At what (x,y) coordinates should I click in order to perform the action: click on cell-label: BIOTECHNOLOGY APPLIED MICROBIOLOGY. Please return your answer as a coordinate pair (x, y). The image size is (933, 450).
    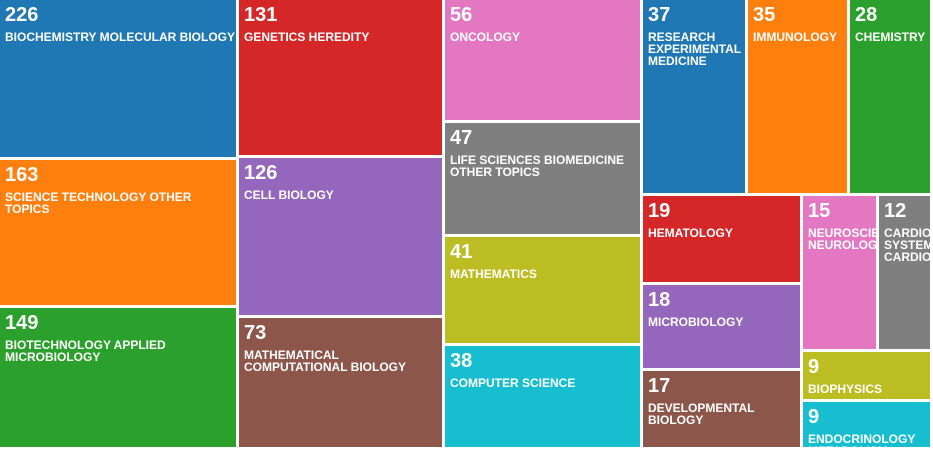
    Looking at the image, I should click on (85, 351).